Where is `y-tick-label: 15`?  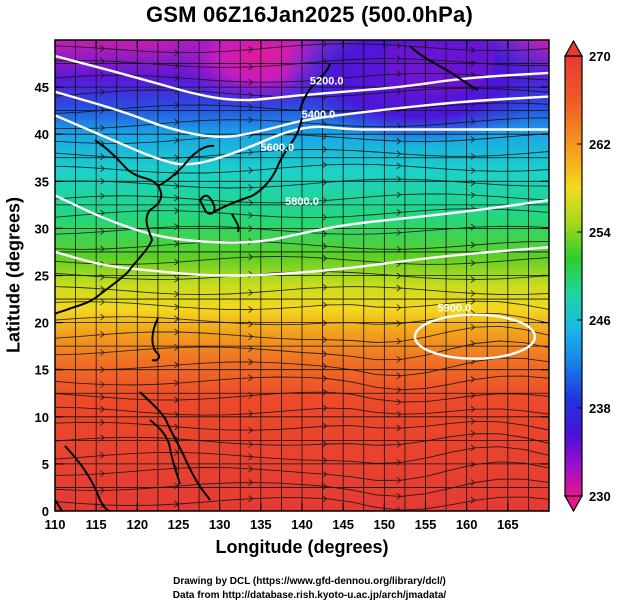
y-tick-label: 15 is located at coordinates (42, 370).